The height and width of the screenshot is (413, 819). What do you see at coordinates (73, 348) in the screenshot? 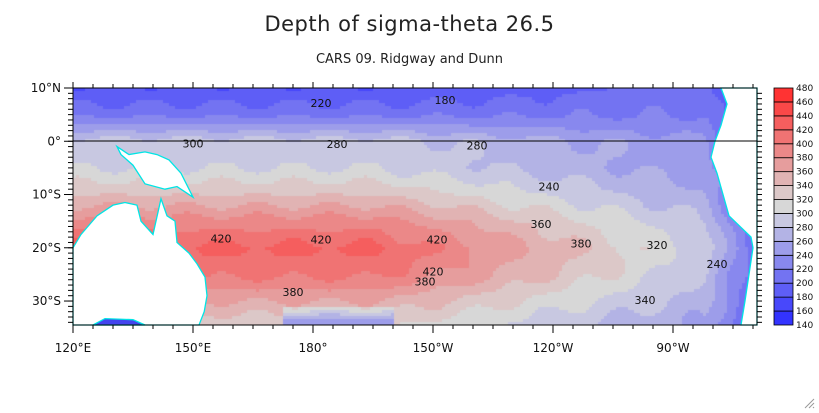
I see `x-tick-label: 120°E` at bounding box center [73, 348].